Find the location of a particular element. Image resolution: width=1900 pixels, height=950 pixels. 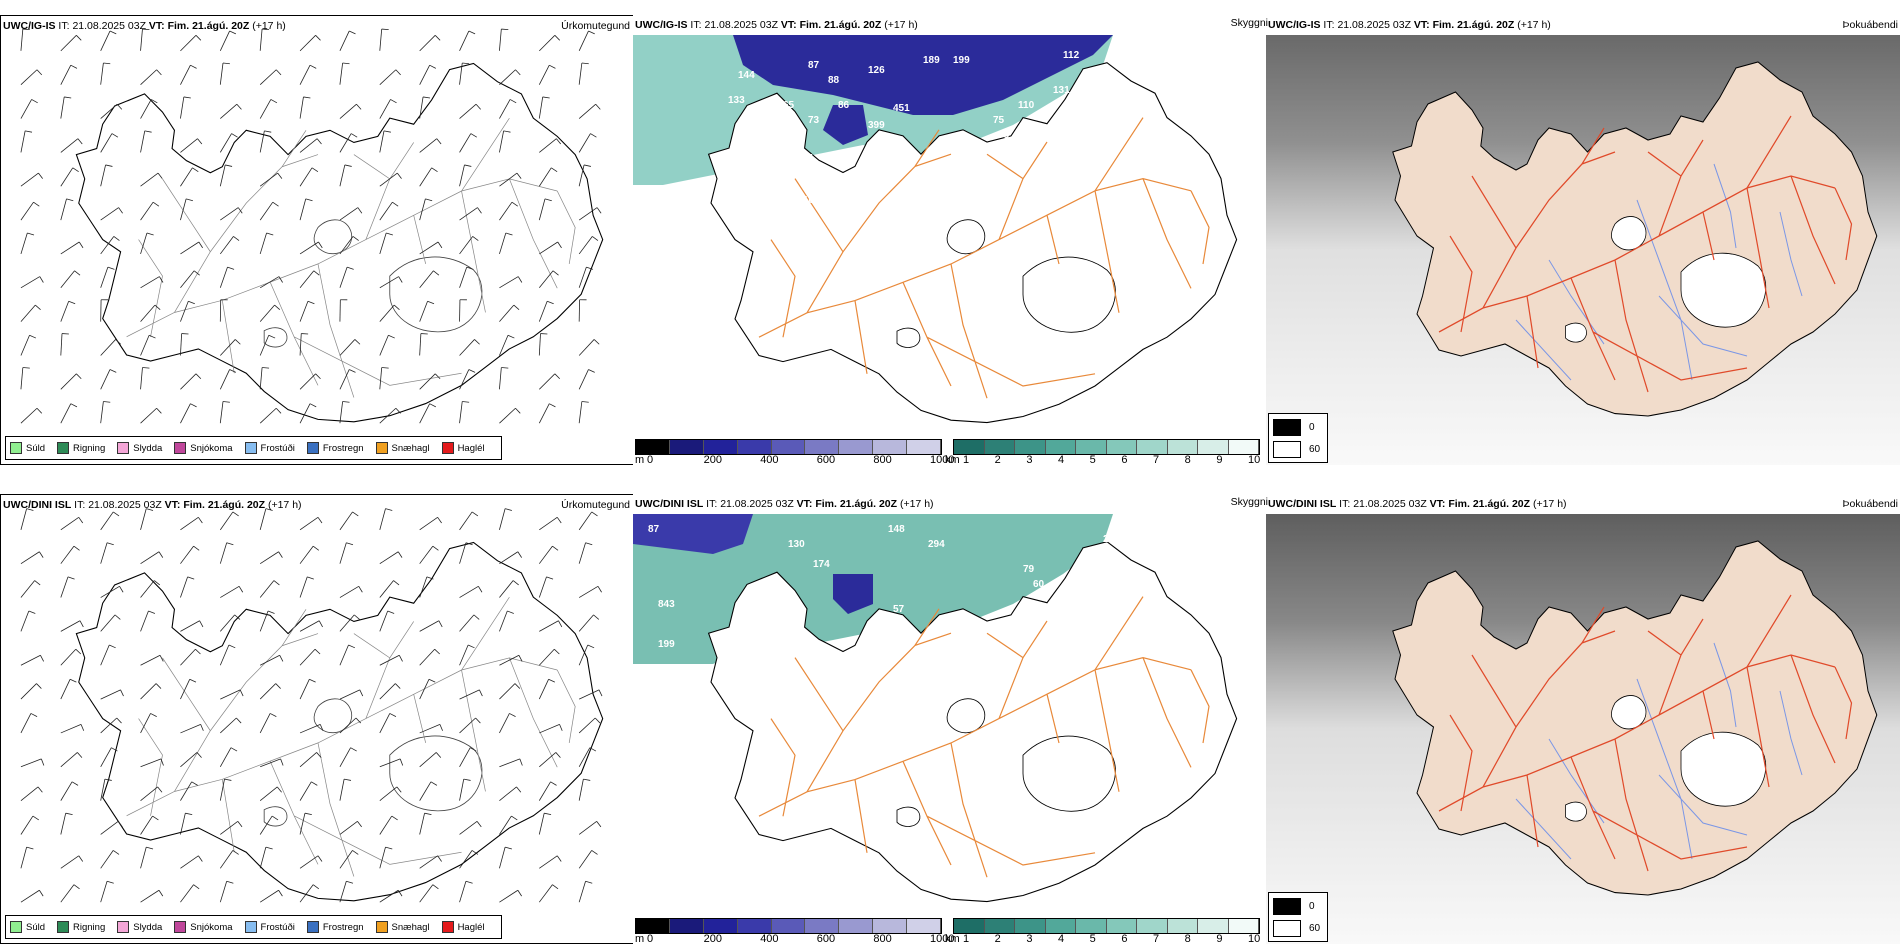

fog-legend-swatch is located at coordinates (1287, 449).